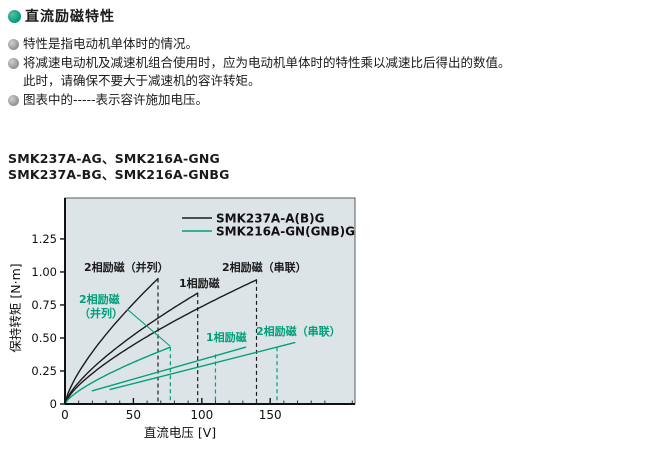 The width and height of the screenshot is (653, 472). What do you see at coordinates (226, 337) in the screenshot?
I see `curve-label-5: 1相励磁` at bounding box center [226, 337].